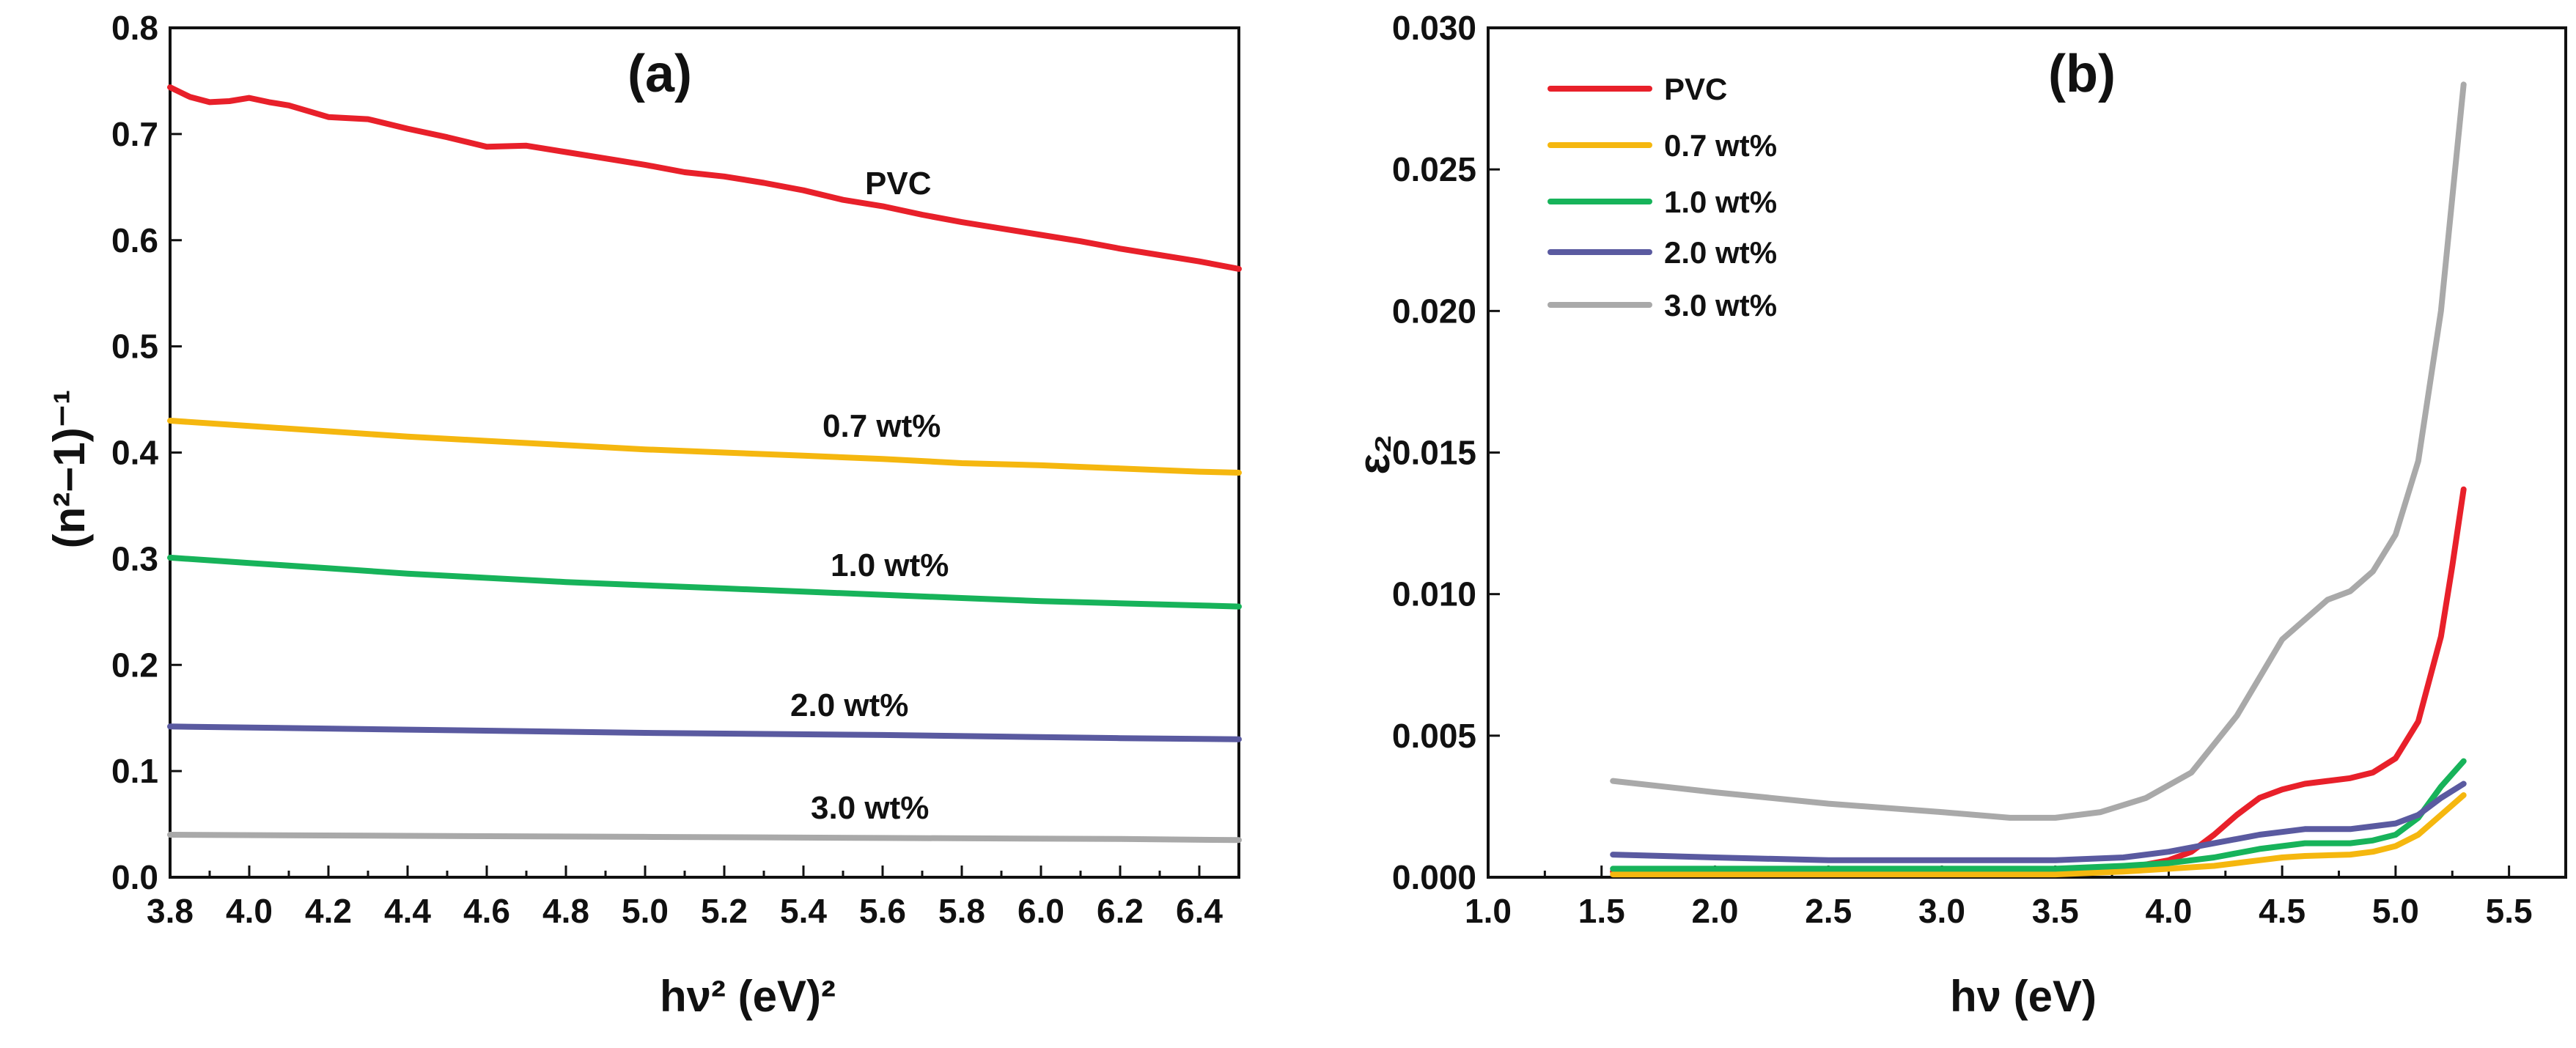 The height and width of the screenshot is (1048, 2576). Describe the element at coordinates (134, 771) in the screenshot. I see `panel-a-y-tick-label: 0.1` at that location.